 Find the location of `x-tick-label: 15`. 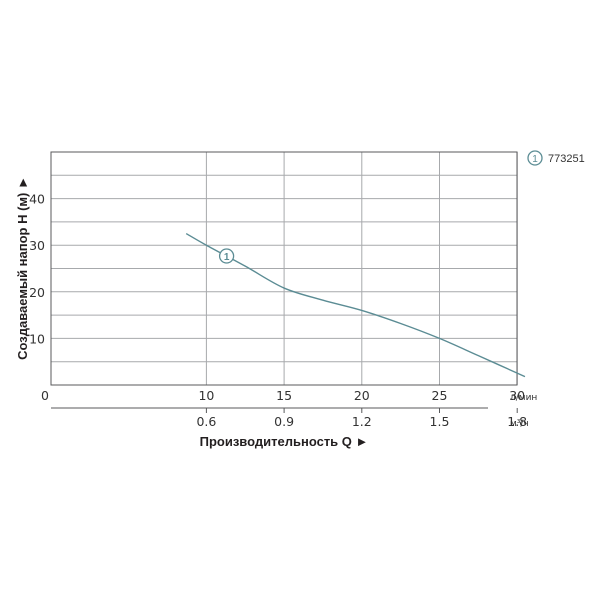

x-tick-label: 15 is located at coordinates (284, 395).